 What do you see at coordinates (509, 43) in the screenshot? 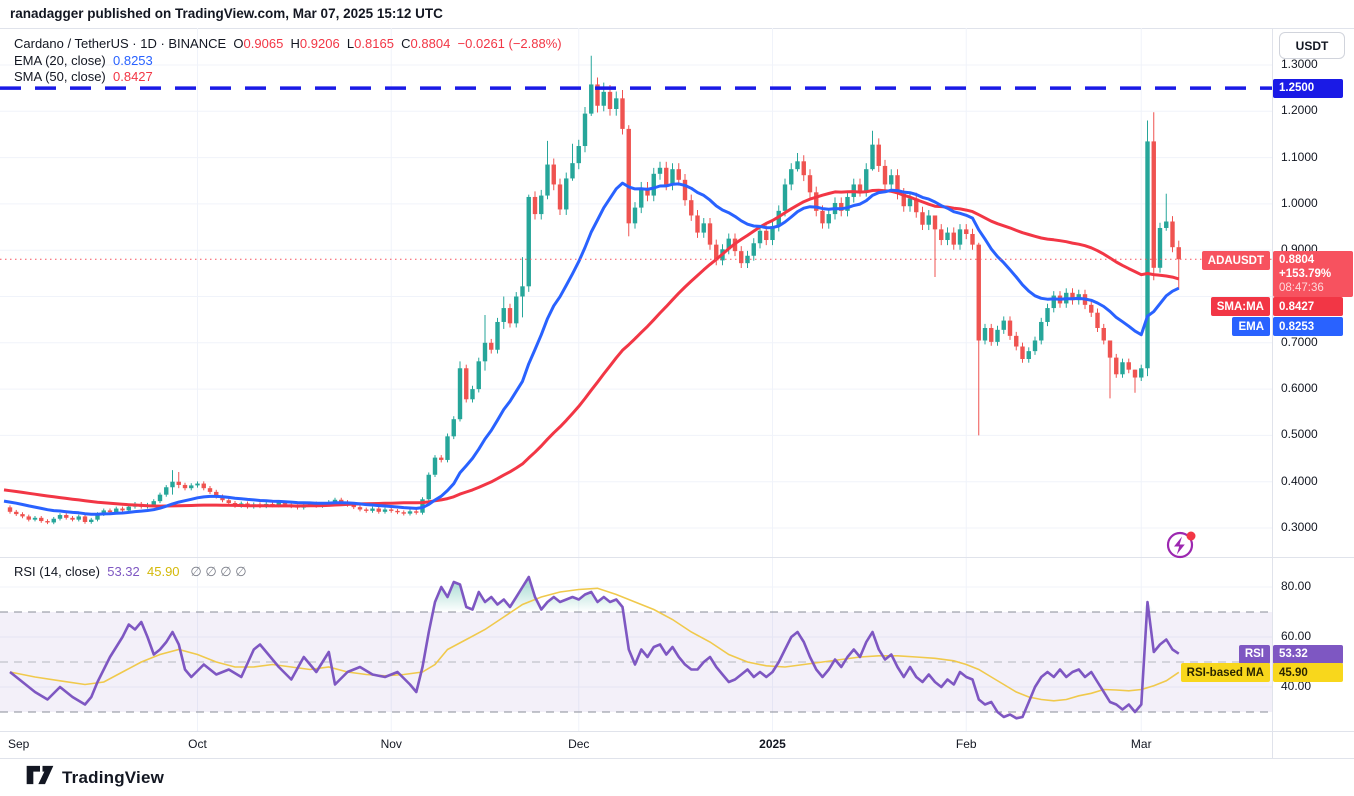
I see `change-value: −0.0261 (−2.88%)` at bounding box center [509, 43].